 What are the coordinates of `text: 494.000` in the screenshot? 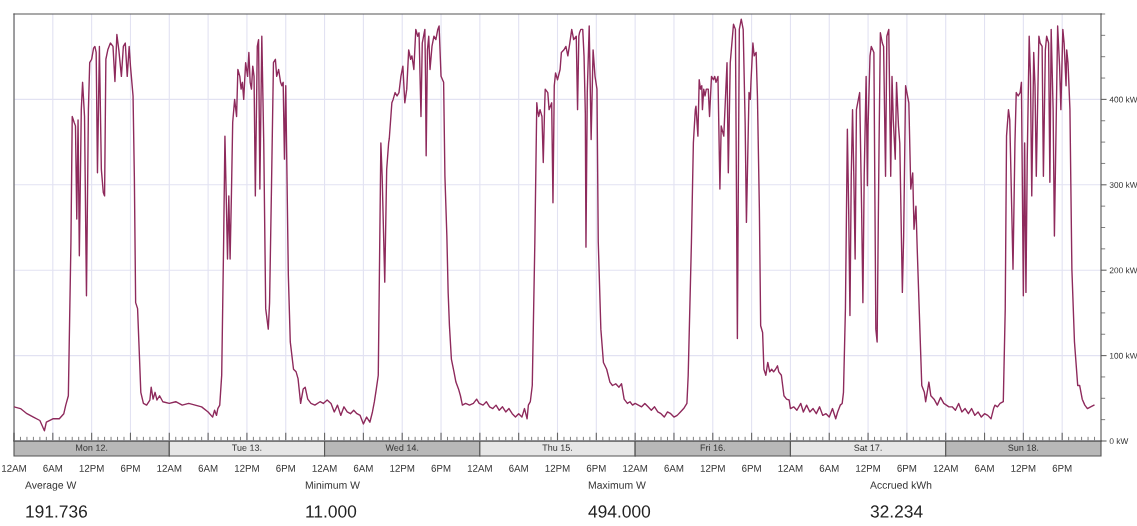 It's located at (619, 511).